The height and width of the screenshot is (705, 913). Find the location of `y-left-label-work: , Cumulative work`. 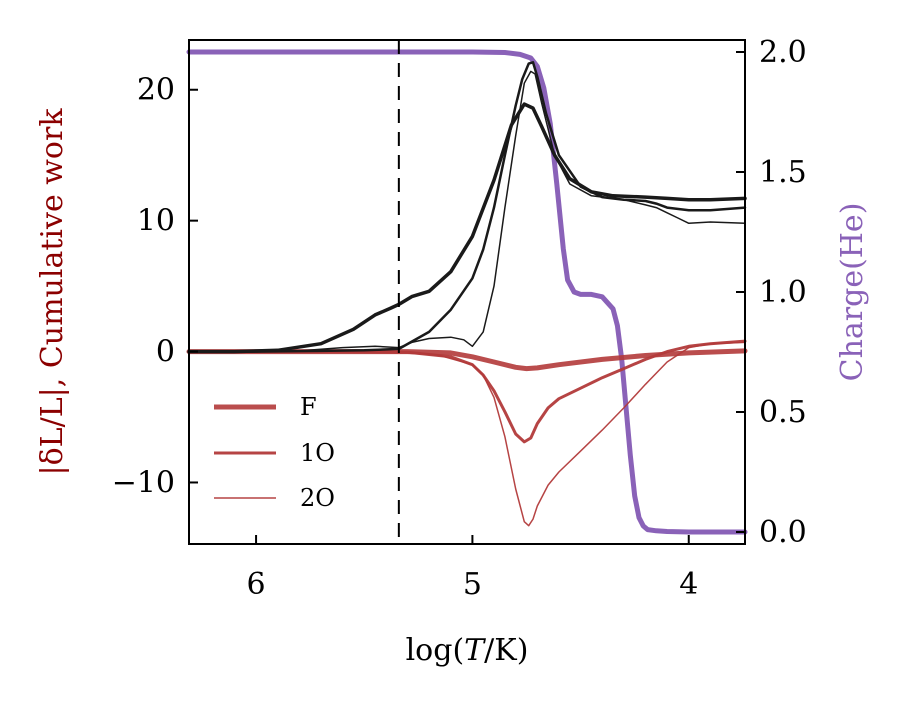

y-left-label-work: , Cumulative work is located at coordinates (52, 248).